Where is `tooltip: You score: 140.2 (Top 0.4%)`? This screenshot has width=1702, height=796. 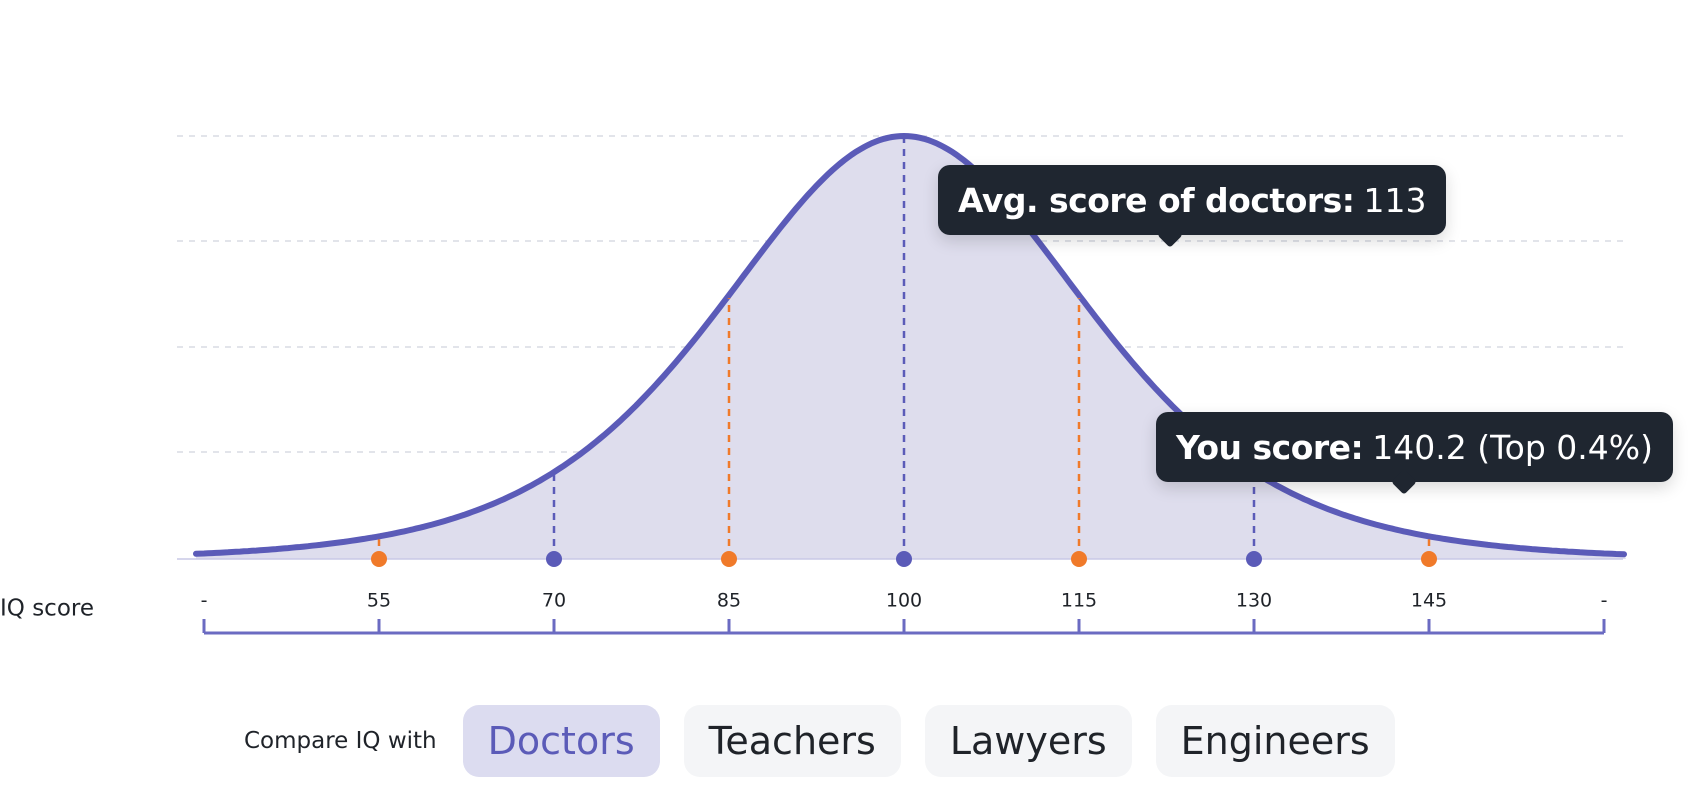 tooltip: You score: 140.2 (Top 0.4%) is located at coordinates (1414, 453).